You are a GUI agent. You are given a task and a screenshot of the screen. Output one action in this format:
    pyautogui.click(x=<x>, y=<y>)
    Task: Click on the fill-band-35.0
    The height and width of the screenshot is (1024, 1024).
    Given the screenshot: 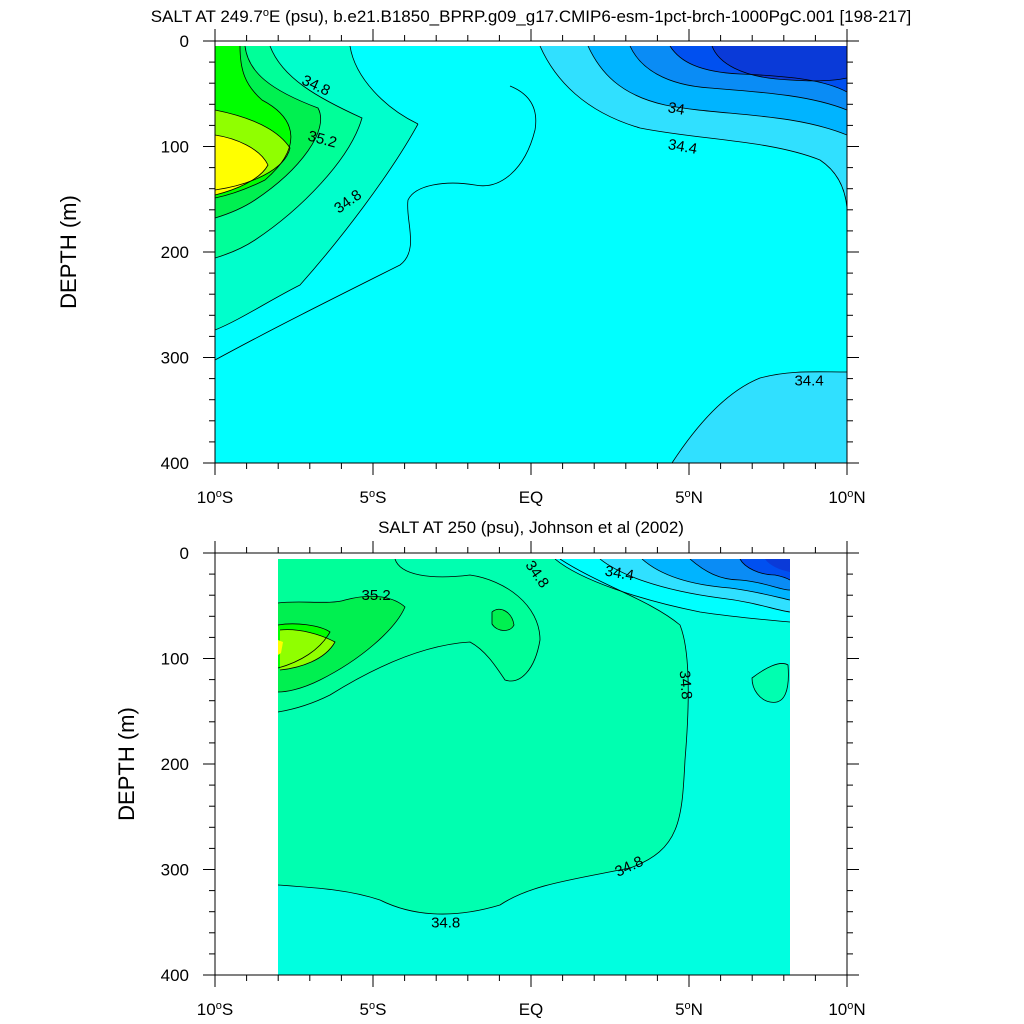 What is the action you would take?
    pyautogui.click(x=409, y=635)
    